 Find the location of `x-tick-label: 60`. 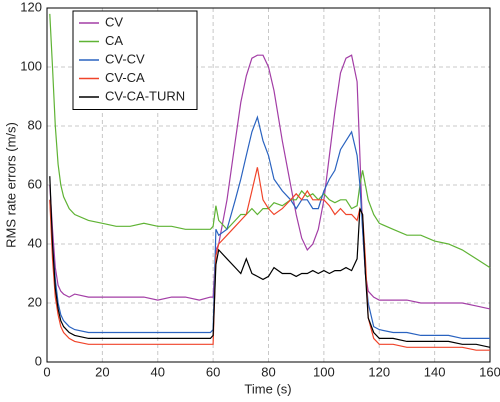

x-tick-label: 60 is located at coordinates (213, 371).